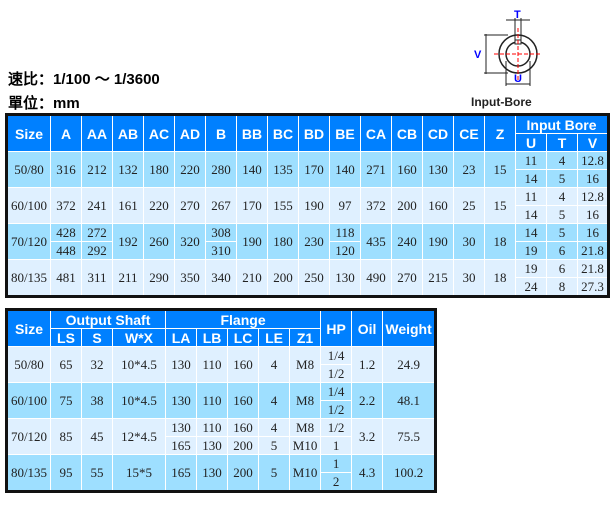  I want to click on column-header: S, so click(97, 337).